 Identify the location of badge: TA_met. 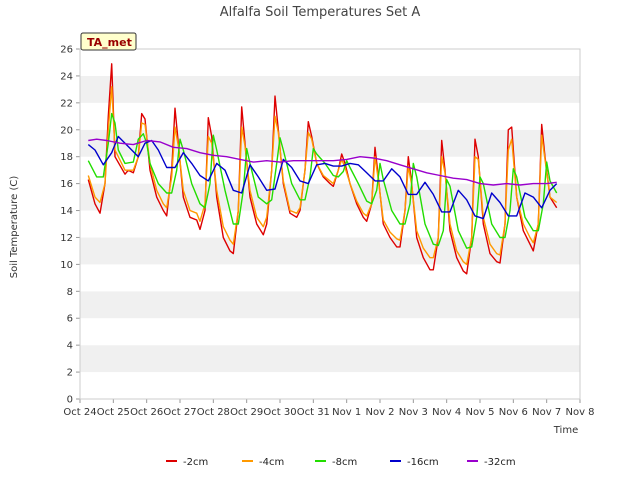
(108, 41).